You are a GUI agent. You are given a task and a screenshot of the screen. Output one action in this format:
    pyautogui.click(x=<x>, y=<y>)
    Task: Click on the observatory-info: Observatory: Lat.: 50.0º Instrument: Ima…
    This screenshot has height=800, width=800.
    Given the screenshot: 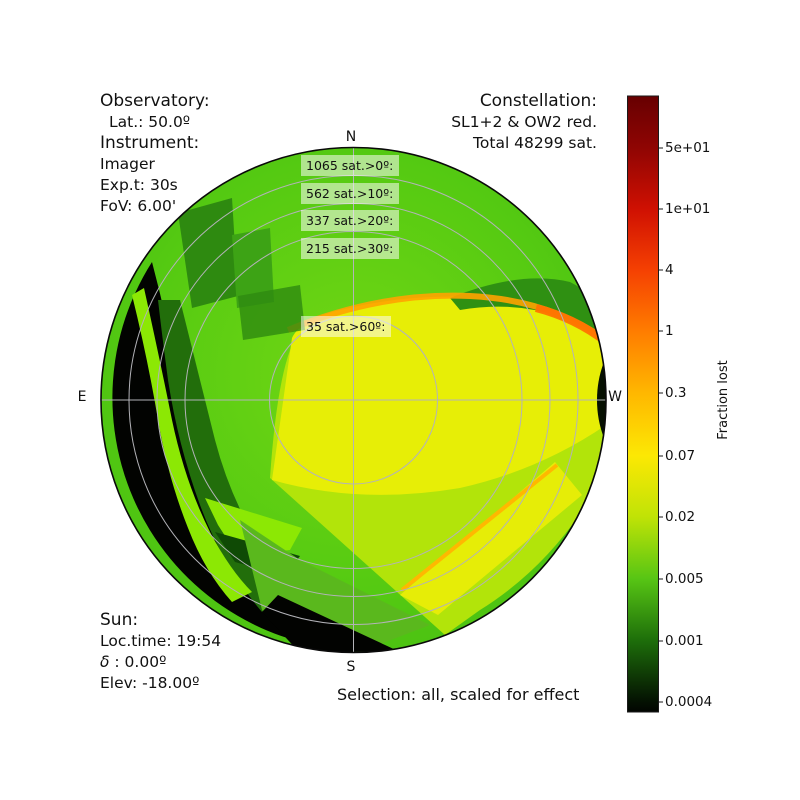 What is the action you would take?
    pyautogui.click(x=155, y=154)
    